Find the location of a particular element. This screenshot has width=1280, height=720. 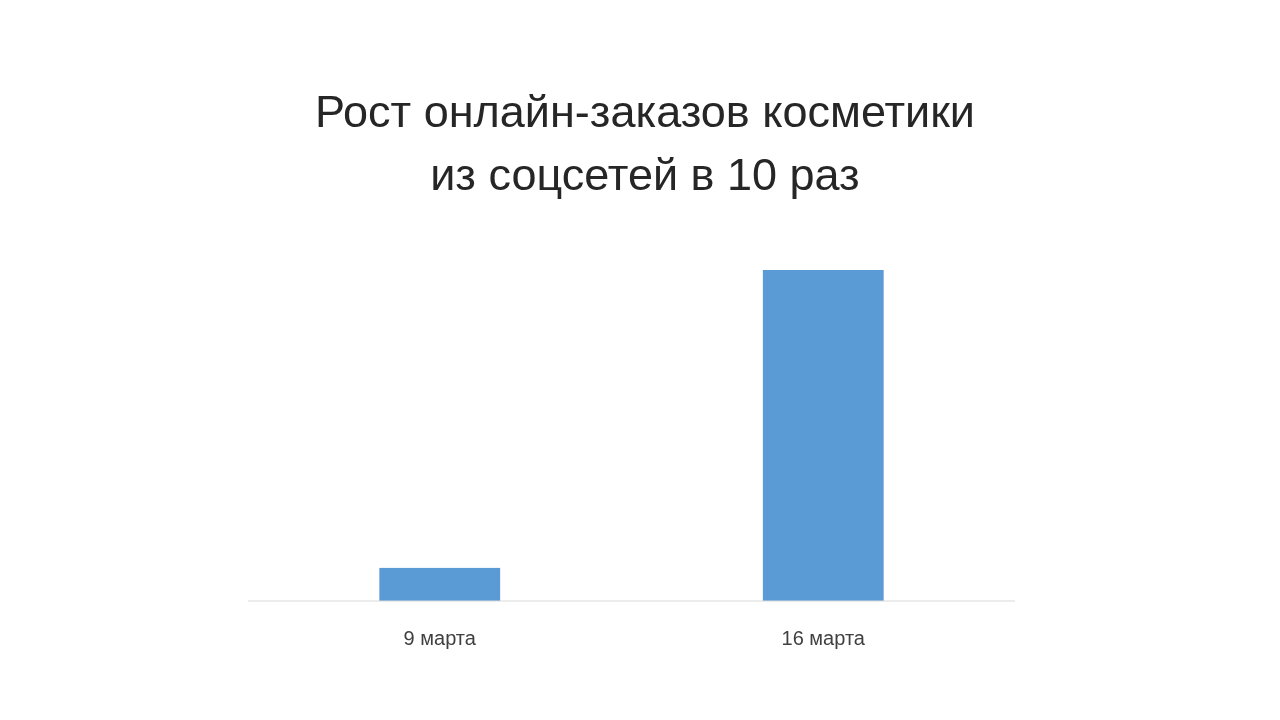

x-tick-label: 16 марта is located at coordinates (823, 638).